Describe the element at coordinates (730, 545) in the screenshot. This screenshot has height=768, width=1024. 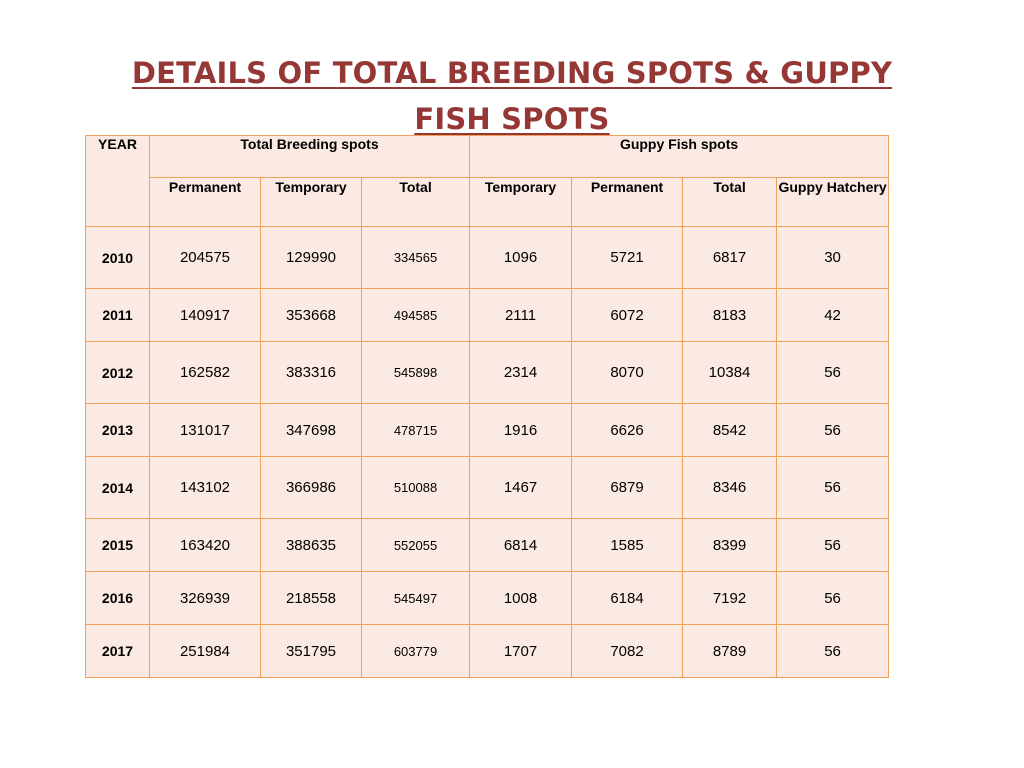
I see `guppy-total-cell: 8399` at that location.